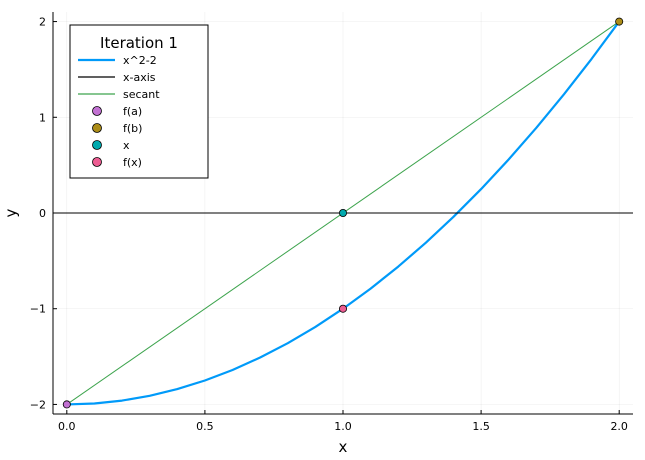 Image resolution: width=645 pixels, height=460 pixels. Describe the element at coordinates (132, 162) in the screenshot. I see `legend-label: f(x)` at that location.